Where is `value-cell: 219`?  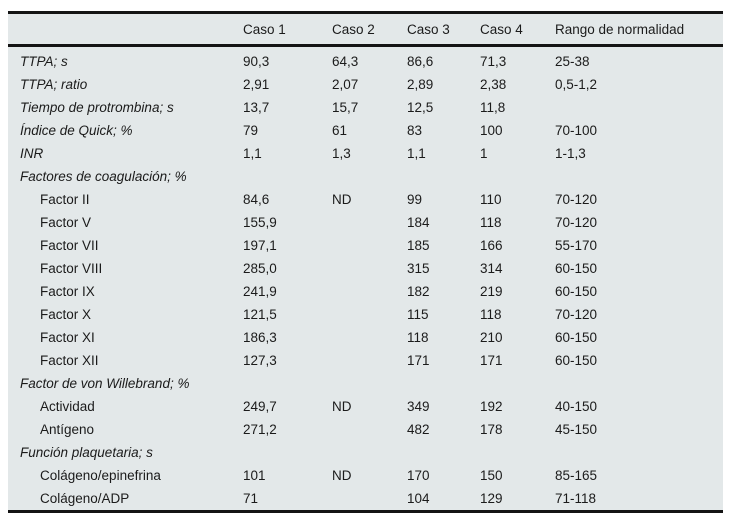 value-cell: 219 is located at coordinates (491, 291).